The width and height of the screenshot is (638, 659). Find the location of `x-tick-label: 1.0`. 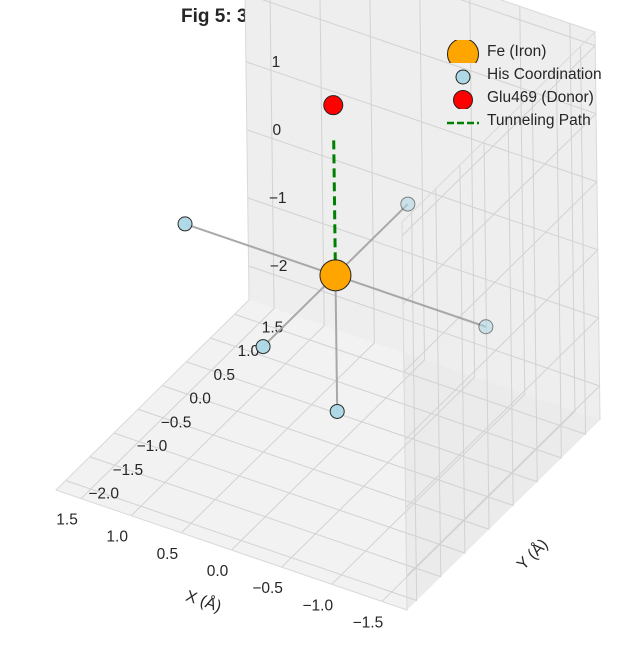

x-tick-label: 1.0 is located at coordinates (117, 537).